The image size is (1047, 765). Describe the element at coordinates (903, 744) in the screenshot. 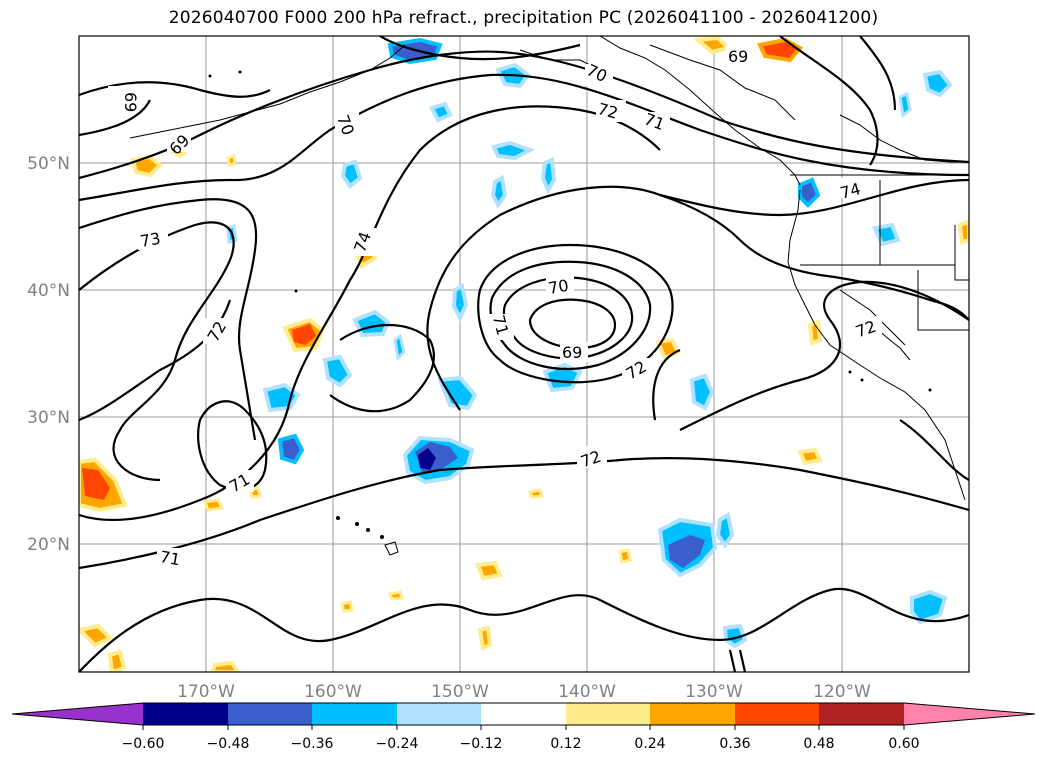

I see `colorbar-tick-label: 0.60` at that location.